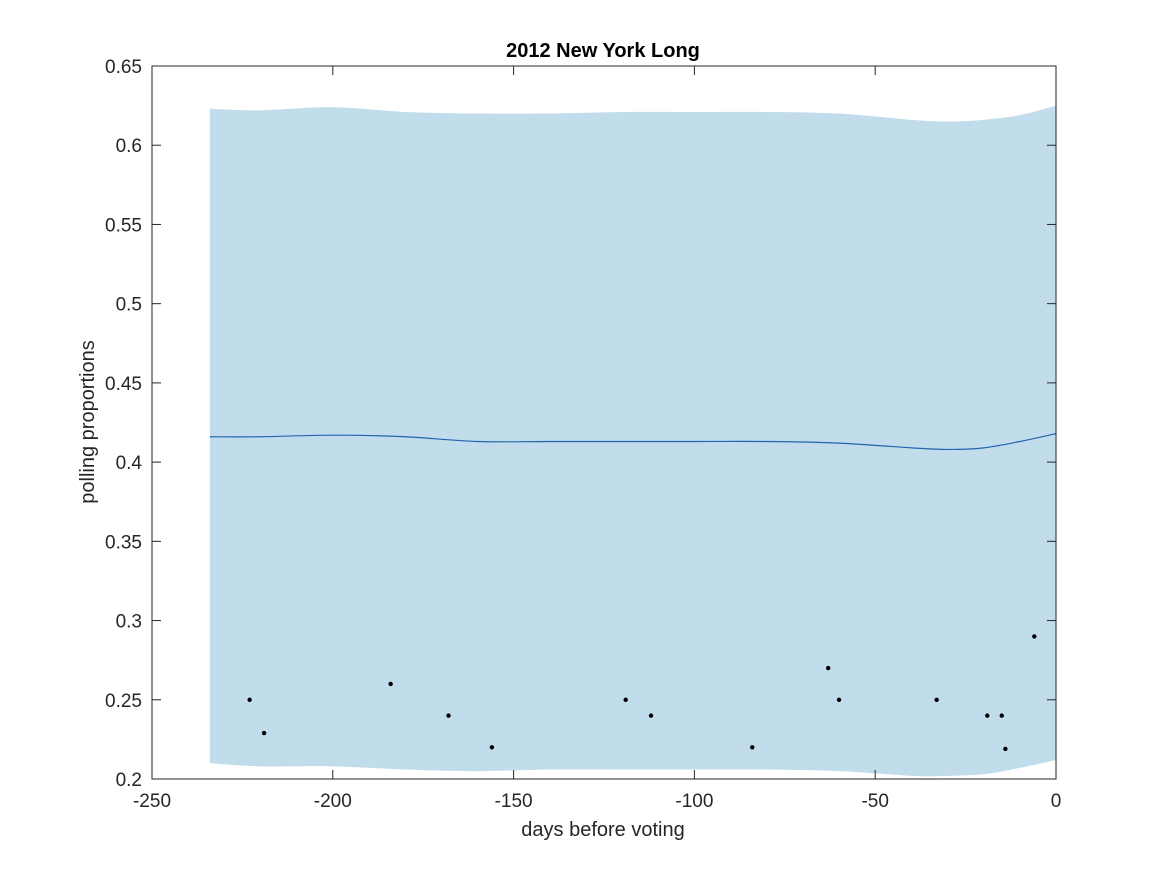 This screenshot has width=1167, height=875. Describe the element at coordinates (694, 801) in the screenshot. I see `x-tick-label: -100` at that location.